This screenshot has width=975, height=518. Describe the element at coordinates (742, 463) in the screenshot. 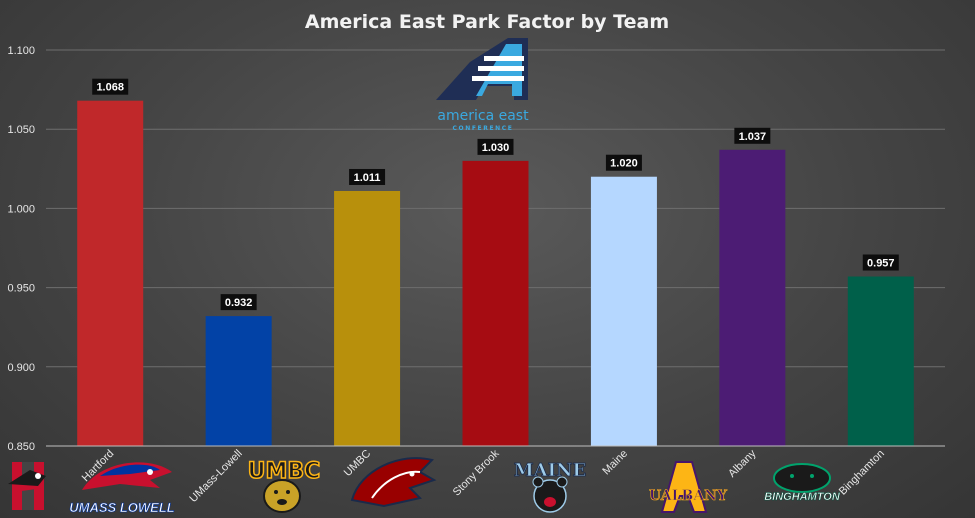

I see `x-tick-label: Albany` at that location.